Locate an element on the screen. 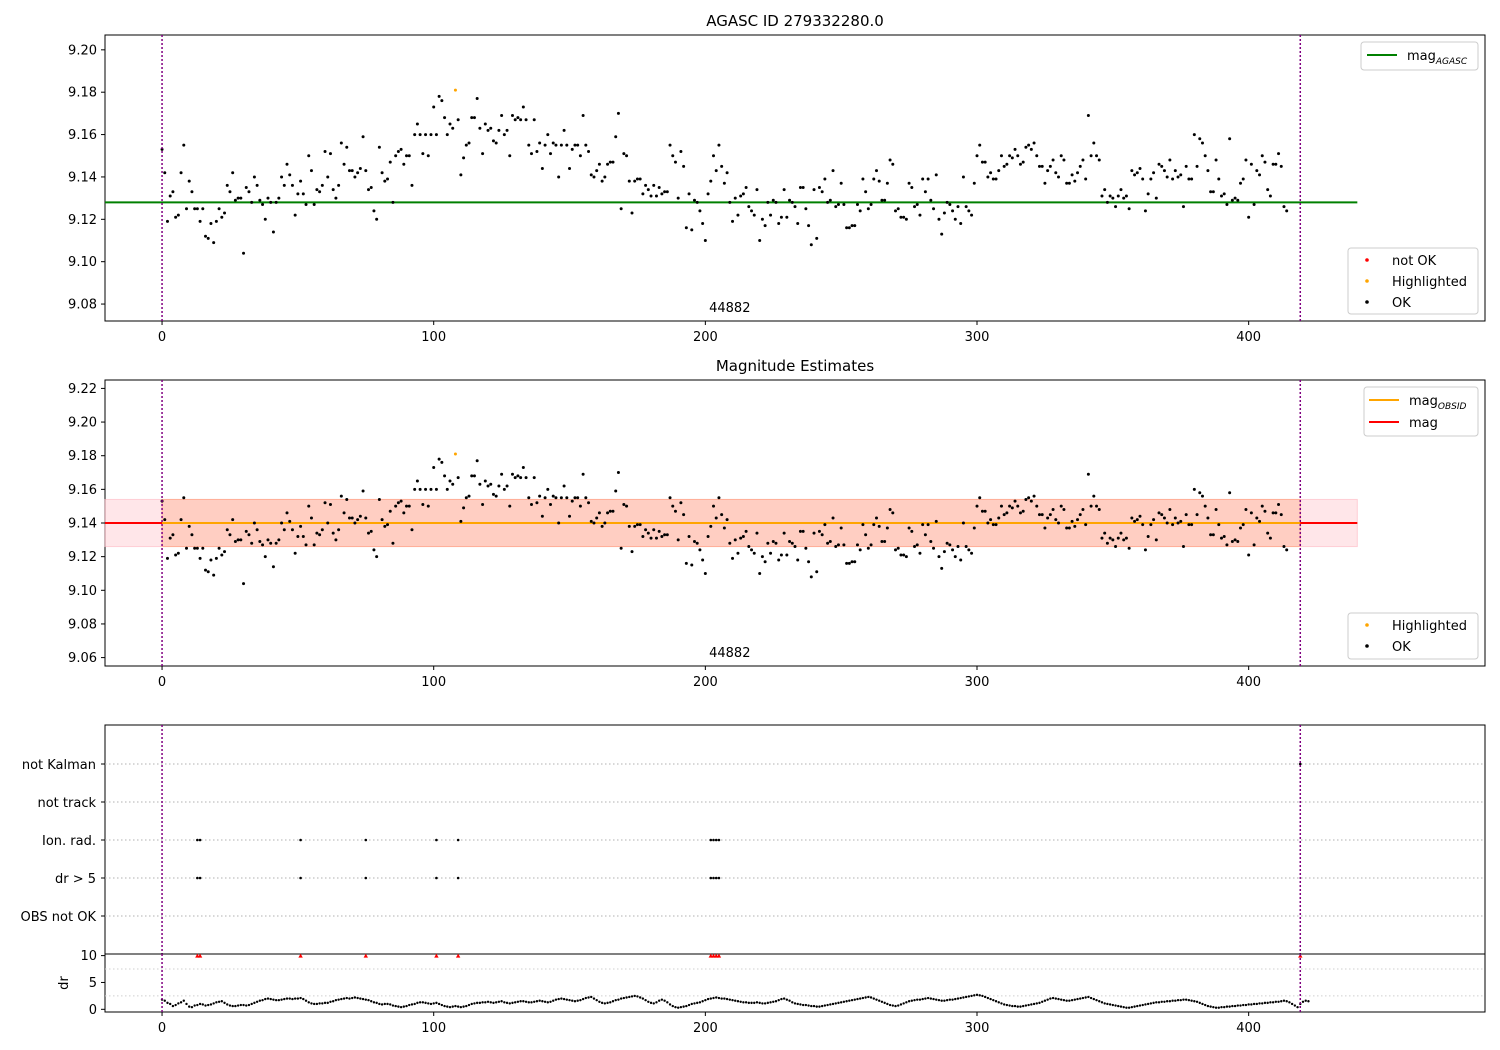 The width and height of the screenshot is (1500, 1050). legend-point-swatch is located at coordinates (1367, 625).